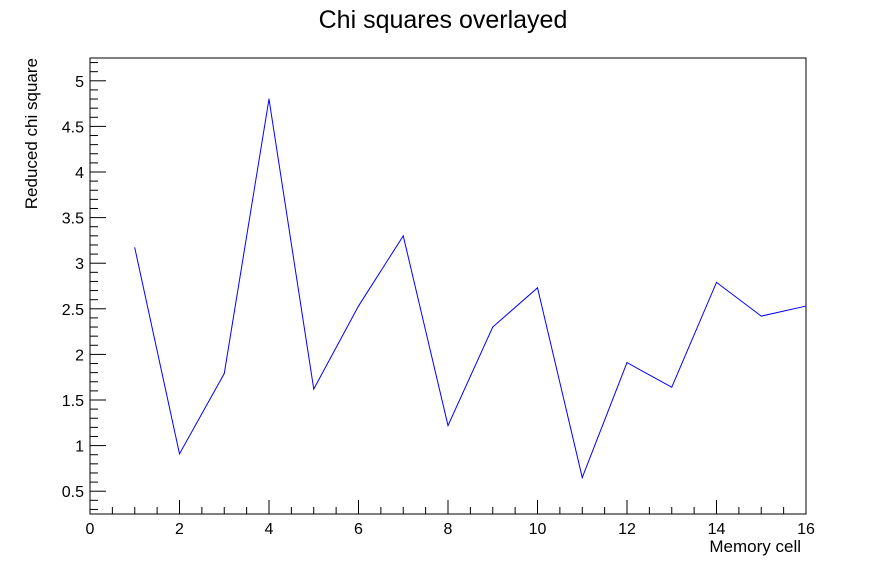 Image resolution: width=896 pixels, height=572 pixels. I want to click on y-tick-label: 1, so click(79, 447).